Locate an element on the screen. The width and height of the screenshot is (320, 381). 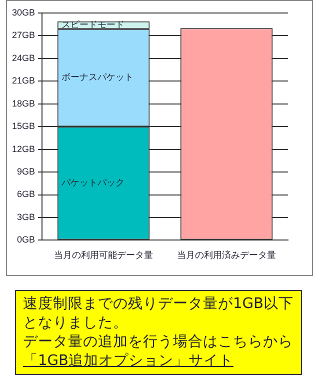
text: データ量の追加を行う場合はこちらから is located at coordinates (158, 342).